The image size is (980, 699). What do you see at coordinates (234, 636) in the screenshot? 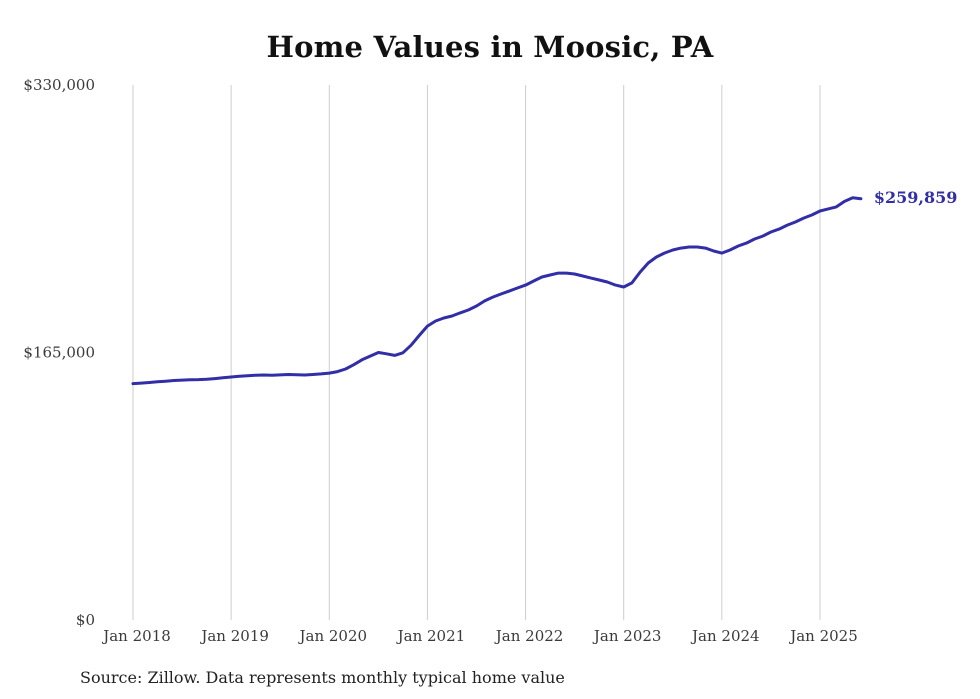
I see `x-axis-tick-label: Jan 2019` at bounding box center [234, 636].